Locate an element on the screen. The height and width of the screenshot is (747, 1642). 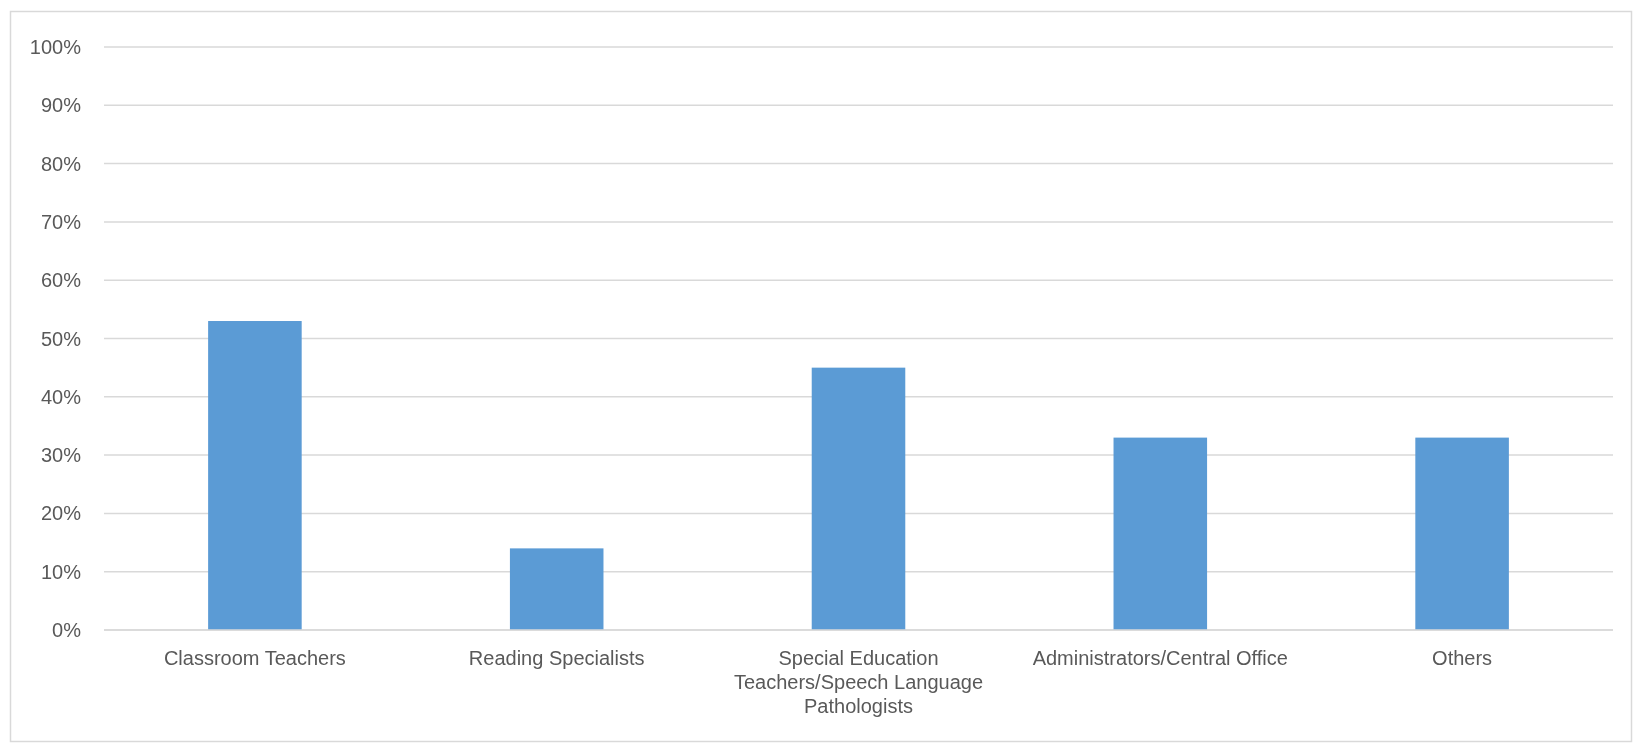
x-tick-label: Administrators/Central Office is located at coordinates (1160, 658).